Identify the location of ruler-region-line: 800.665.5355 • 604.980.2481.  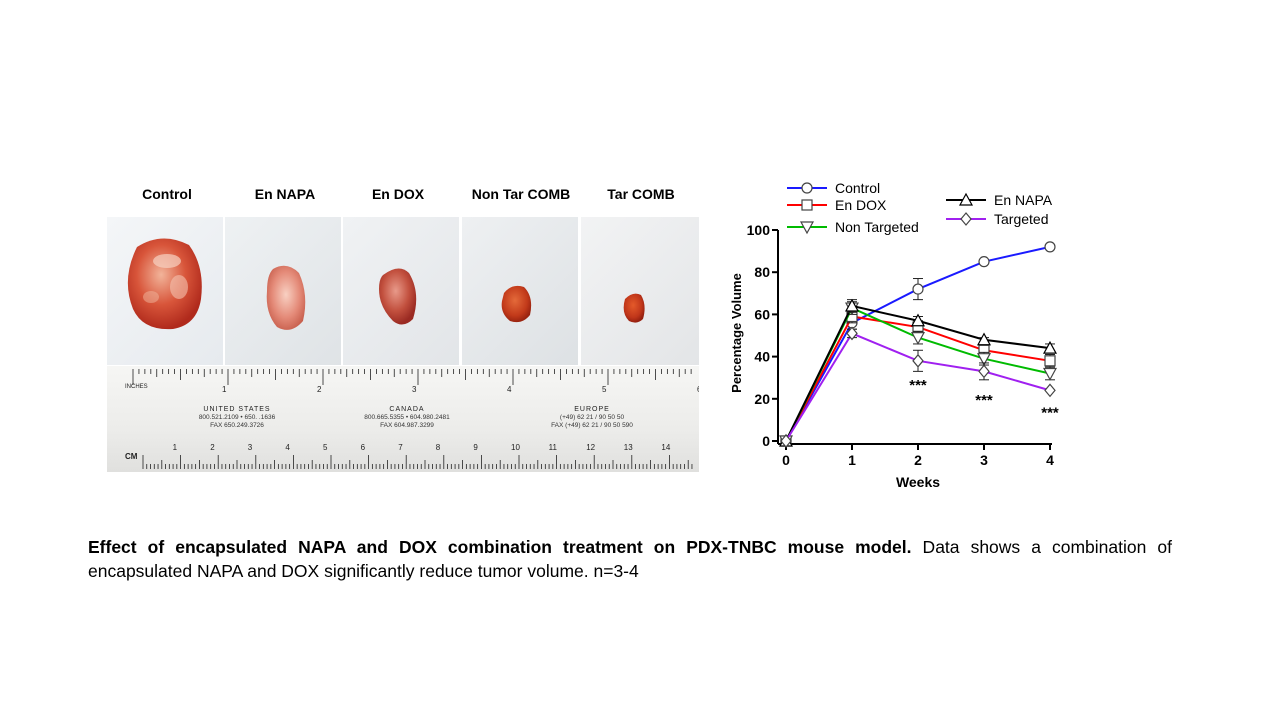
(407, 417).